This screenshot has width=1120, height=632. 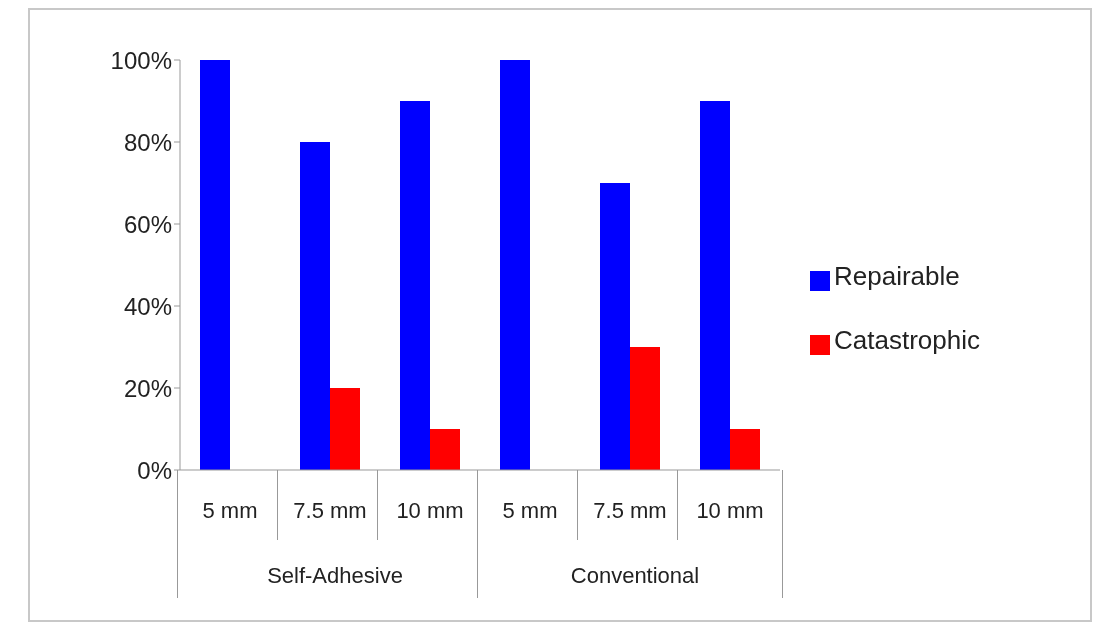 I want to click on legend-label: Repairable, so click(x=897, y=276).